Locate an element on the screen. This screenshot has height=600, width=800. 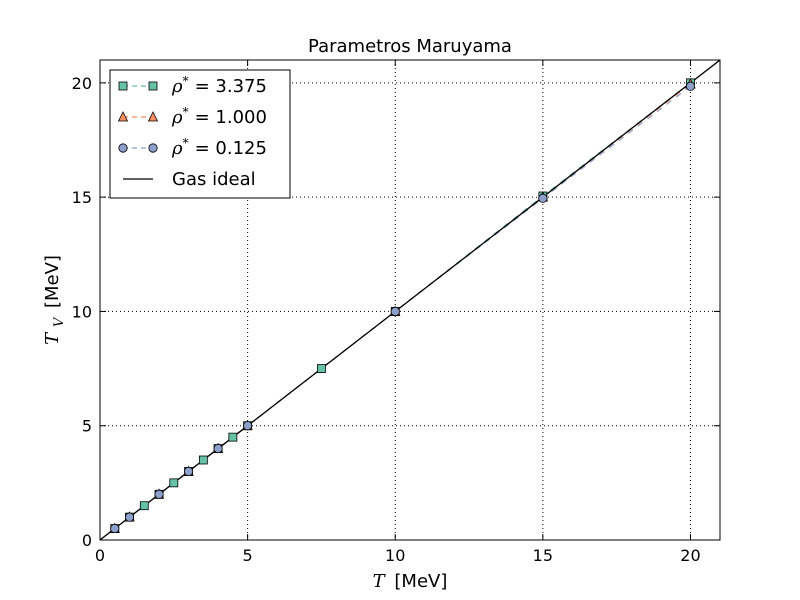
x-axis-label: T [MeV] is located at coordinates (410, 581).